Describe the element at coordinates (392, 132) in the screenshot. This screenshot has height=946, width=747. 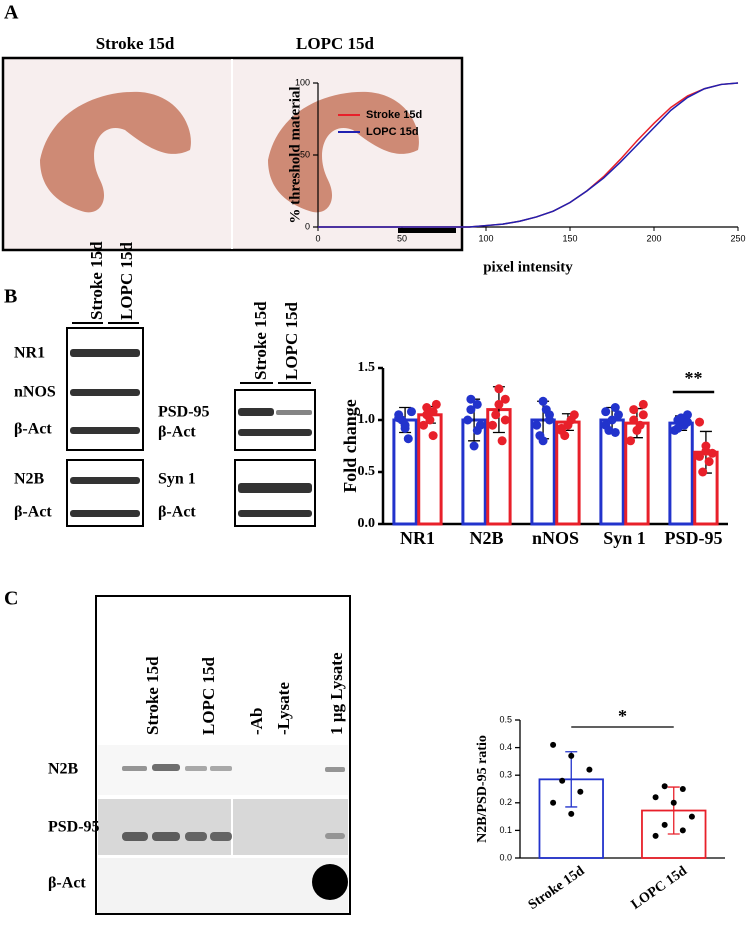
I see `legend-label: LOPC 15d` at that location.